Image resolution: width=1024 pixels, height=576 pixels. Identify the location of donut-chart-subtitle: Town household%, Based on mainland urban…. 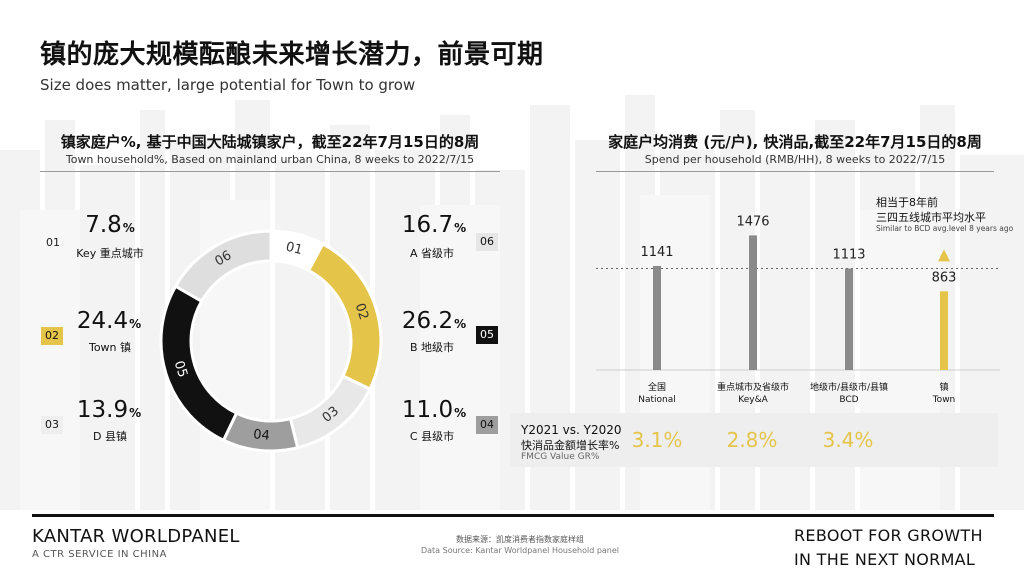
(270, 159).